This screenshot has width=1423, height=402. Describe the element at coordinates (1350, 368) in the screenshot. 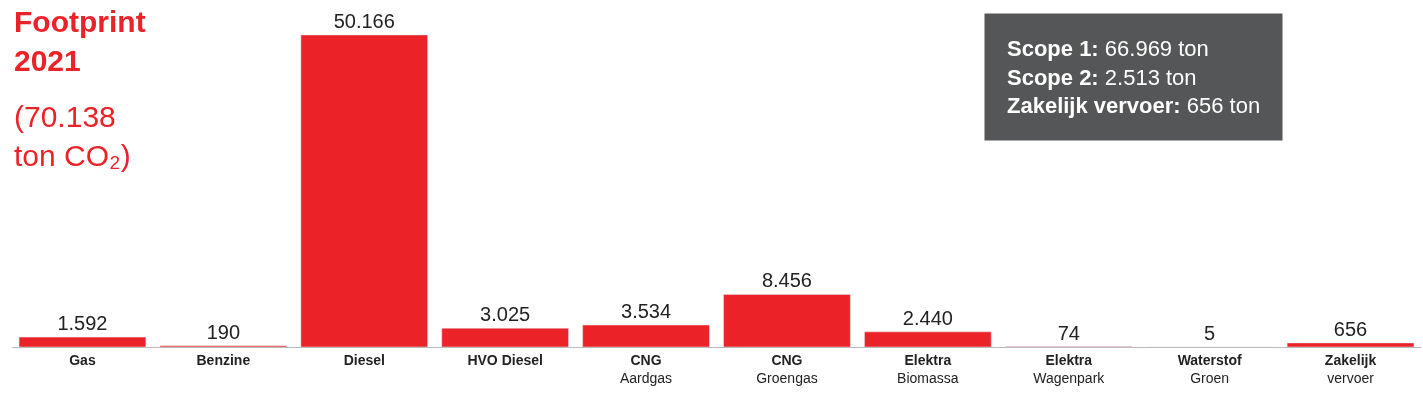

I see `x-tick-label: Zakelijk vervoer` at that location.